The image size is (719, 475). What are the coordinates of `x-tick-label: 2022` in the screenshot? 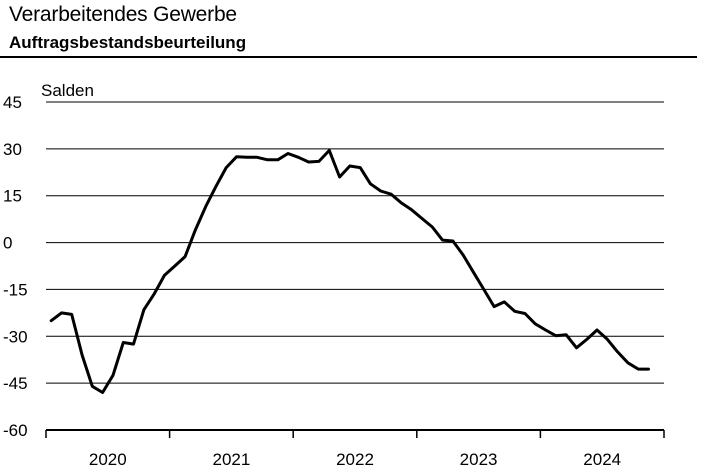 It's located at (355, 459).